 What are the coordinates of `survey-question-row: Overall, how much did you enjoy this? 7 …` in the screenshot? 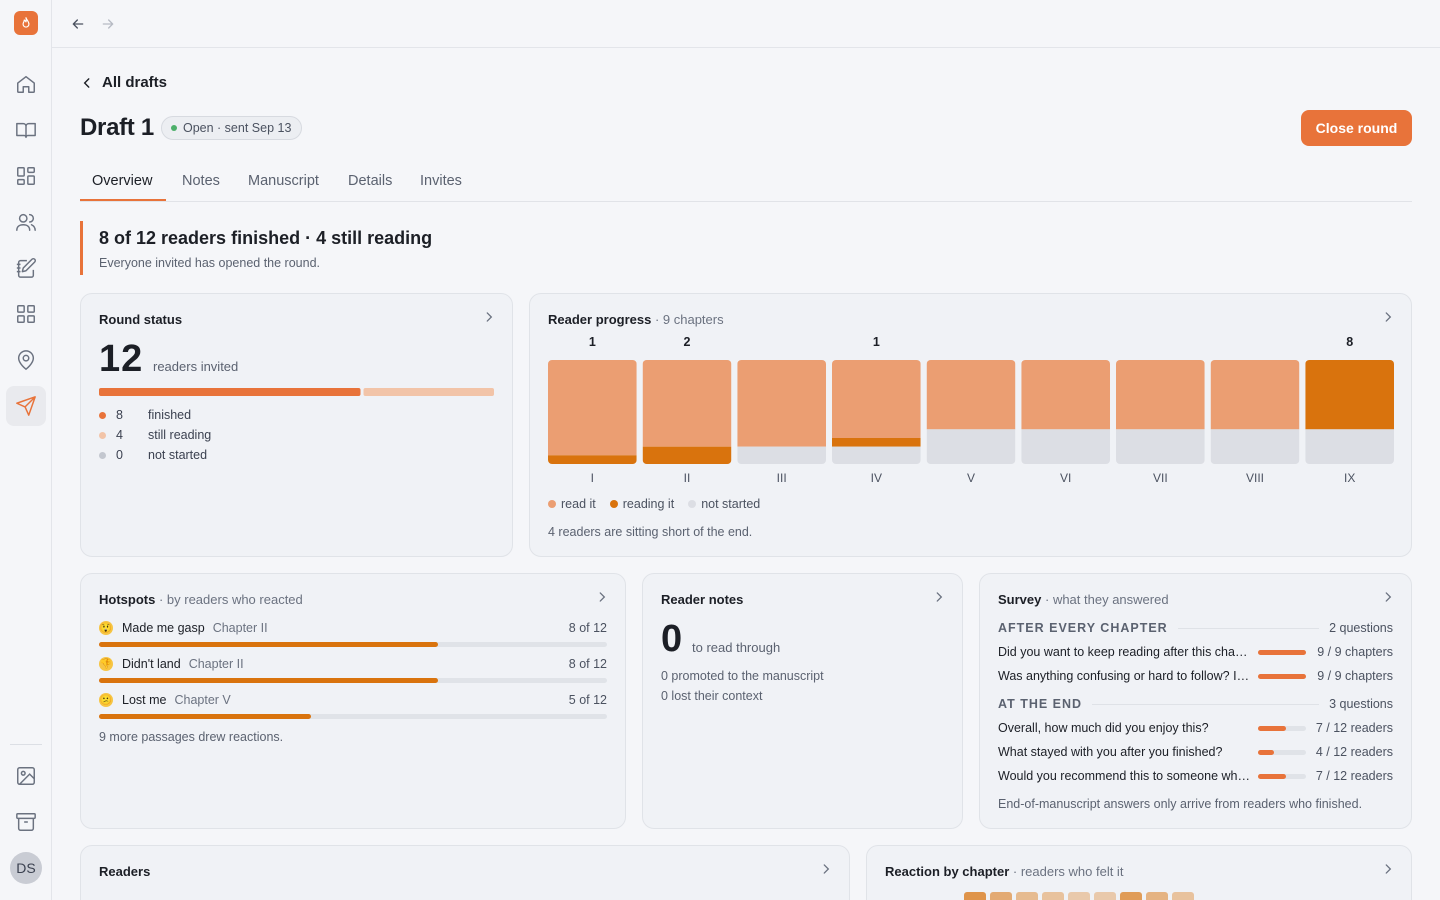 It's located at (1195, 728).